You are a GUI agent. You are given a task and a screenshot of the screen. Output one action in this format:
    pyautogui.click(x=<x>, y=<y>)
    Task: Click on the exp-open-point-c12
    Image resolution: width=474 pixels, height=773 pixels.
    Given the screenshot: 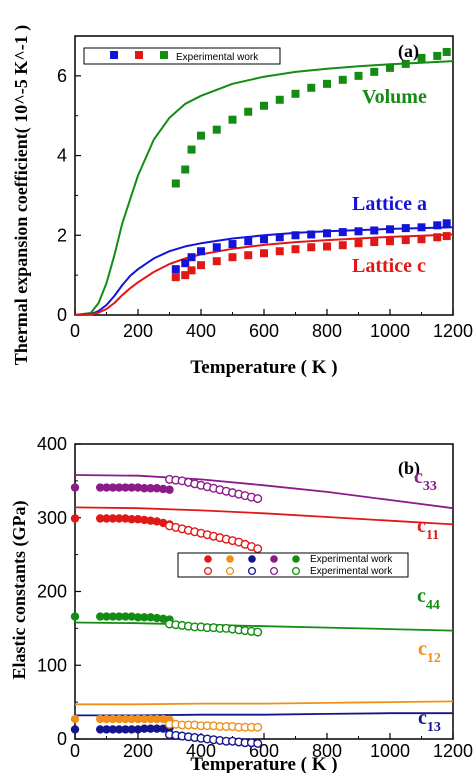 What is the action you would take?
    pyautogui.click(x=258, y=727)
    